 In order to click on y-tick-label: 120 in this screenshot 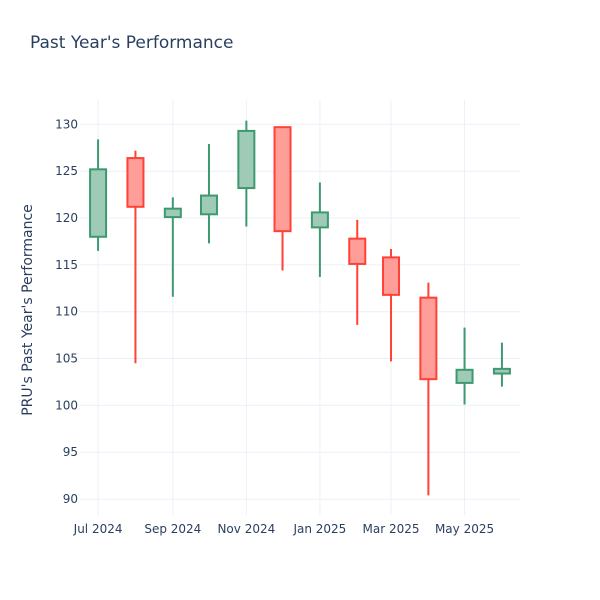, I will do `click(66, 218)`.